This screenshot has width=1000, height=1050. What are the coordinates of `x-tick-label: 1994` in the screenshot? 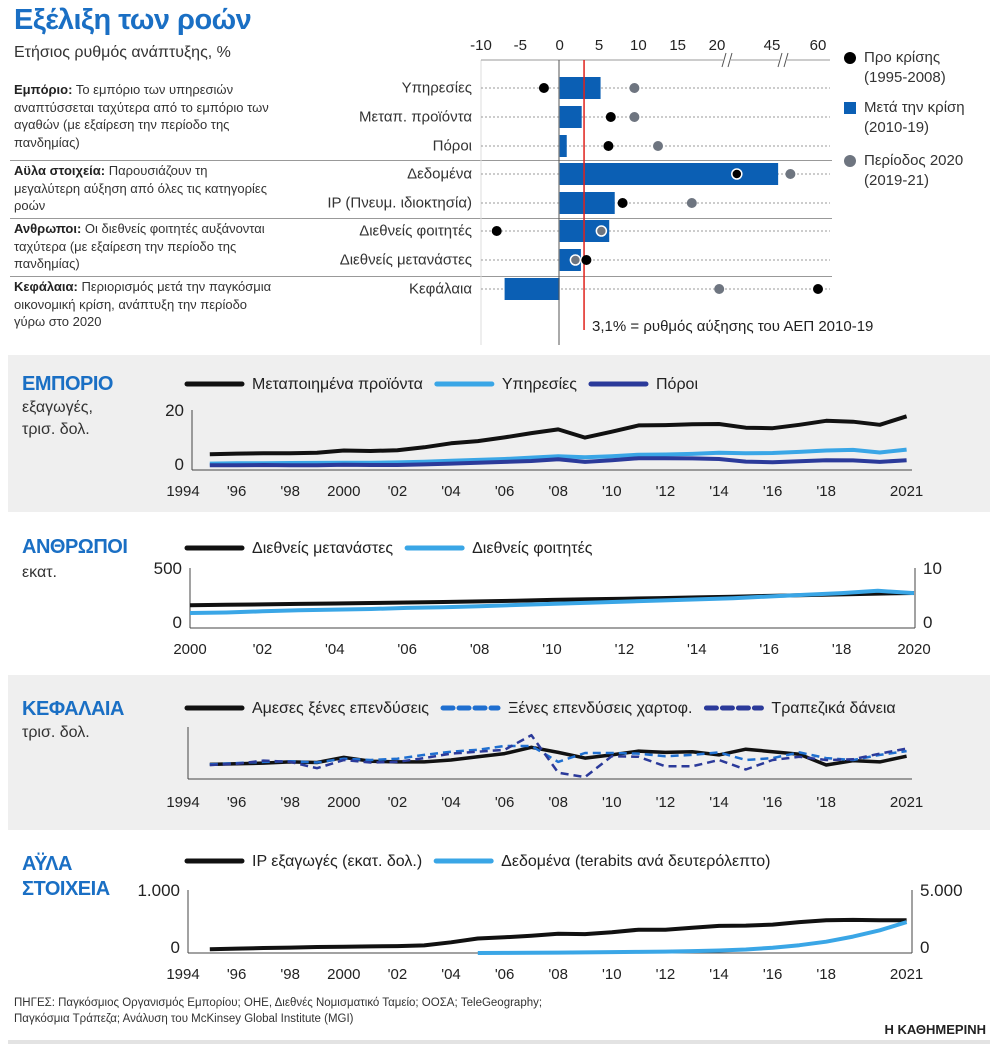 It's located at (182, 802).